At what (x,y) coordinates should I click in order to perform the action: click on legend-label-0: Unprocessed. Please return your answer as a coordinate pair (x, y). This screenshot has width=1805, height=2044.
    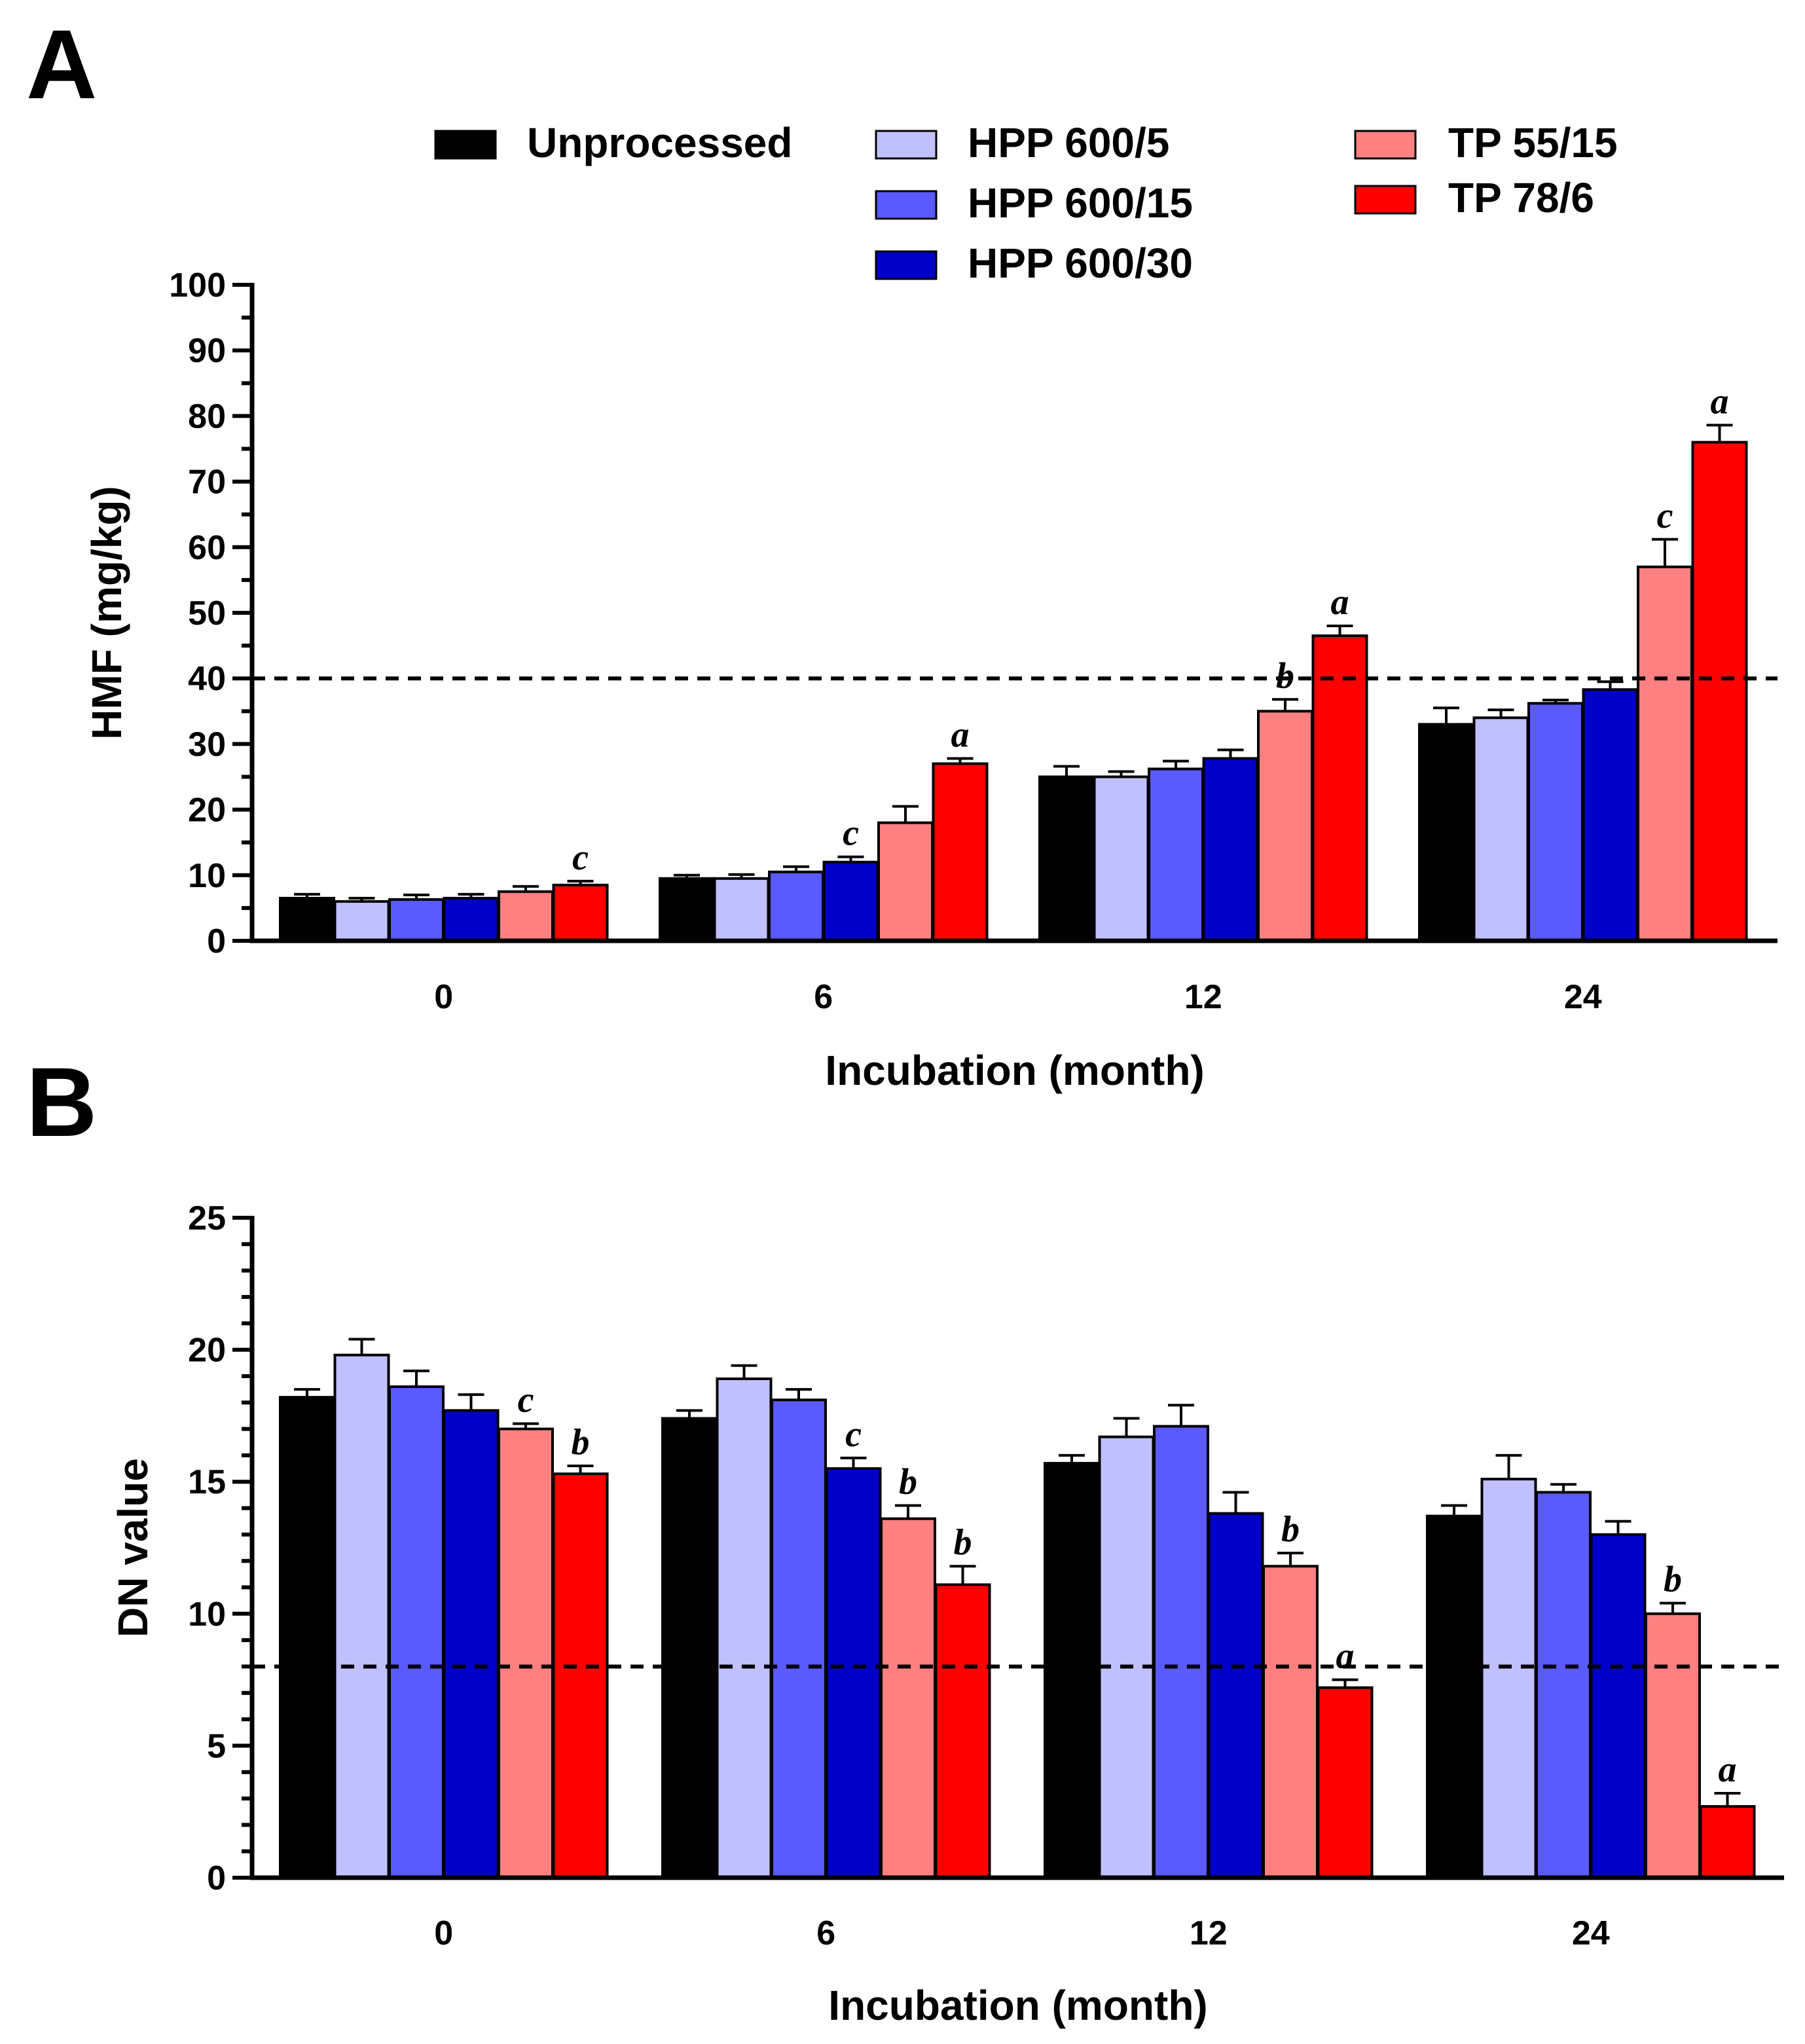
    Looking at the image, I should click on (659, 142).